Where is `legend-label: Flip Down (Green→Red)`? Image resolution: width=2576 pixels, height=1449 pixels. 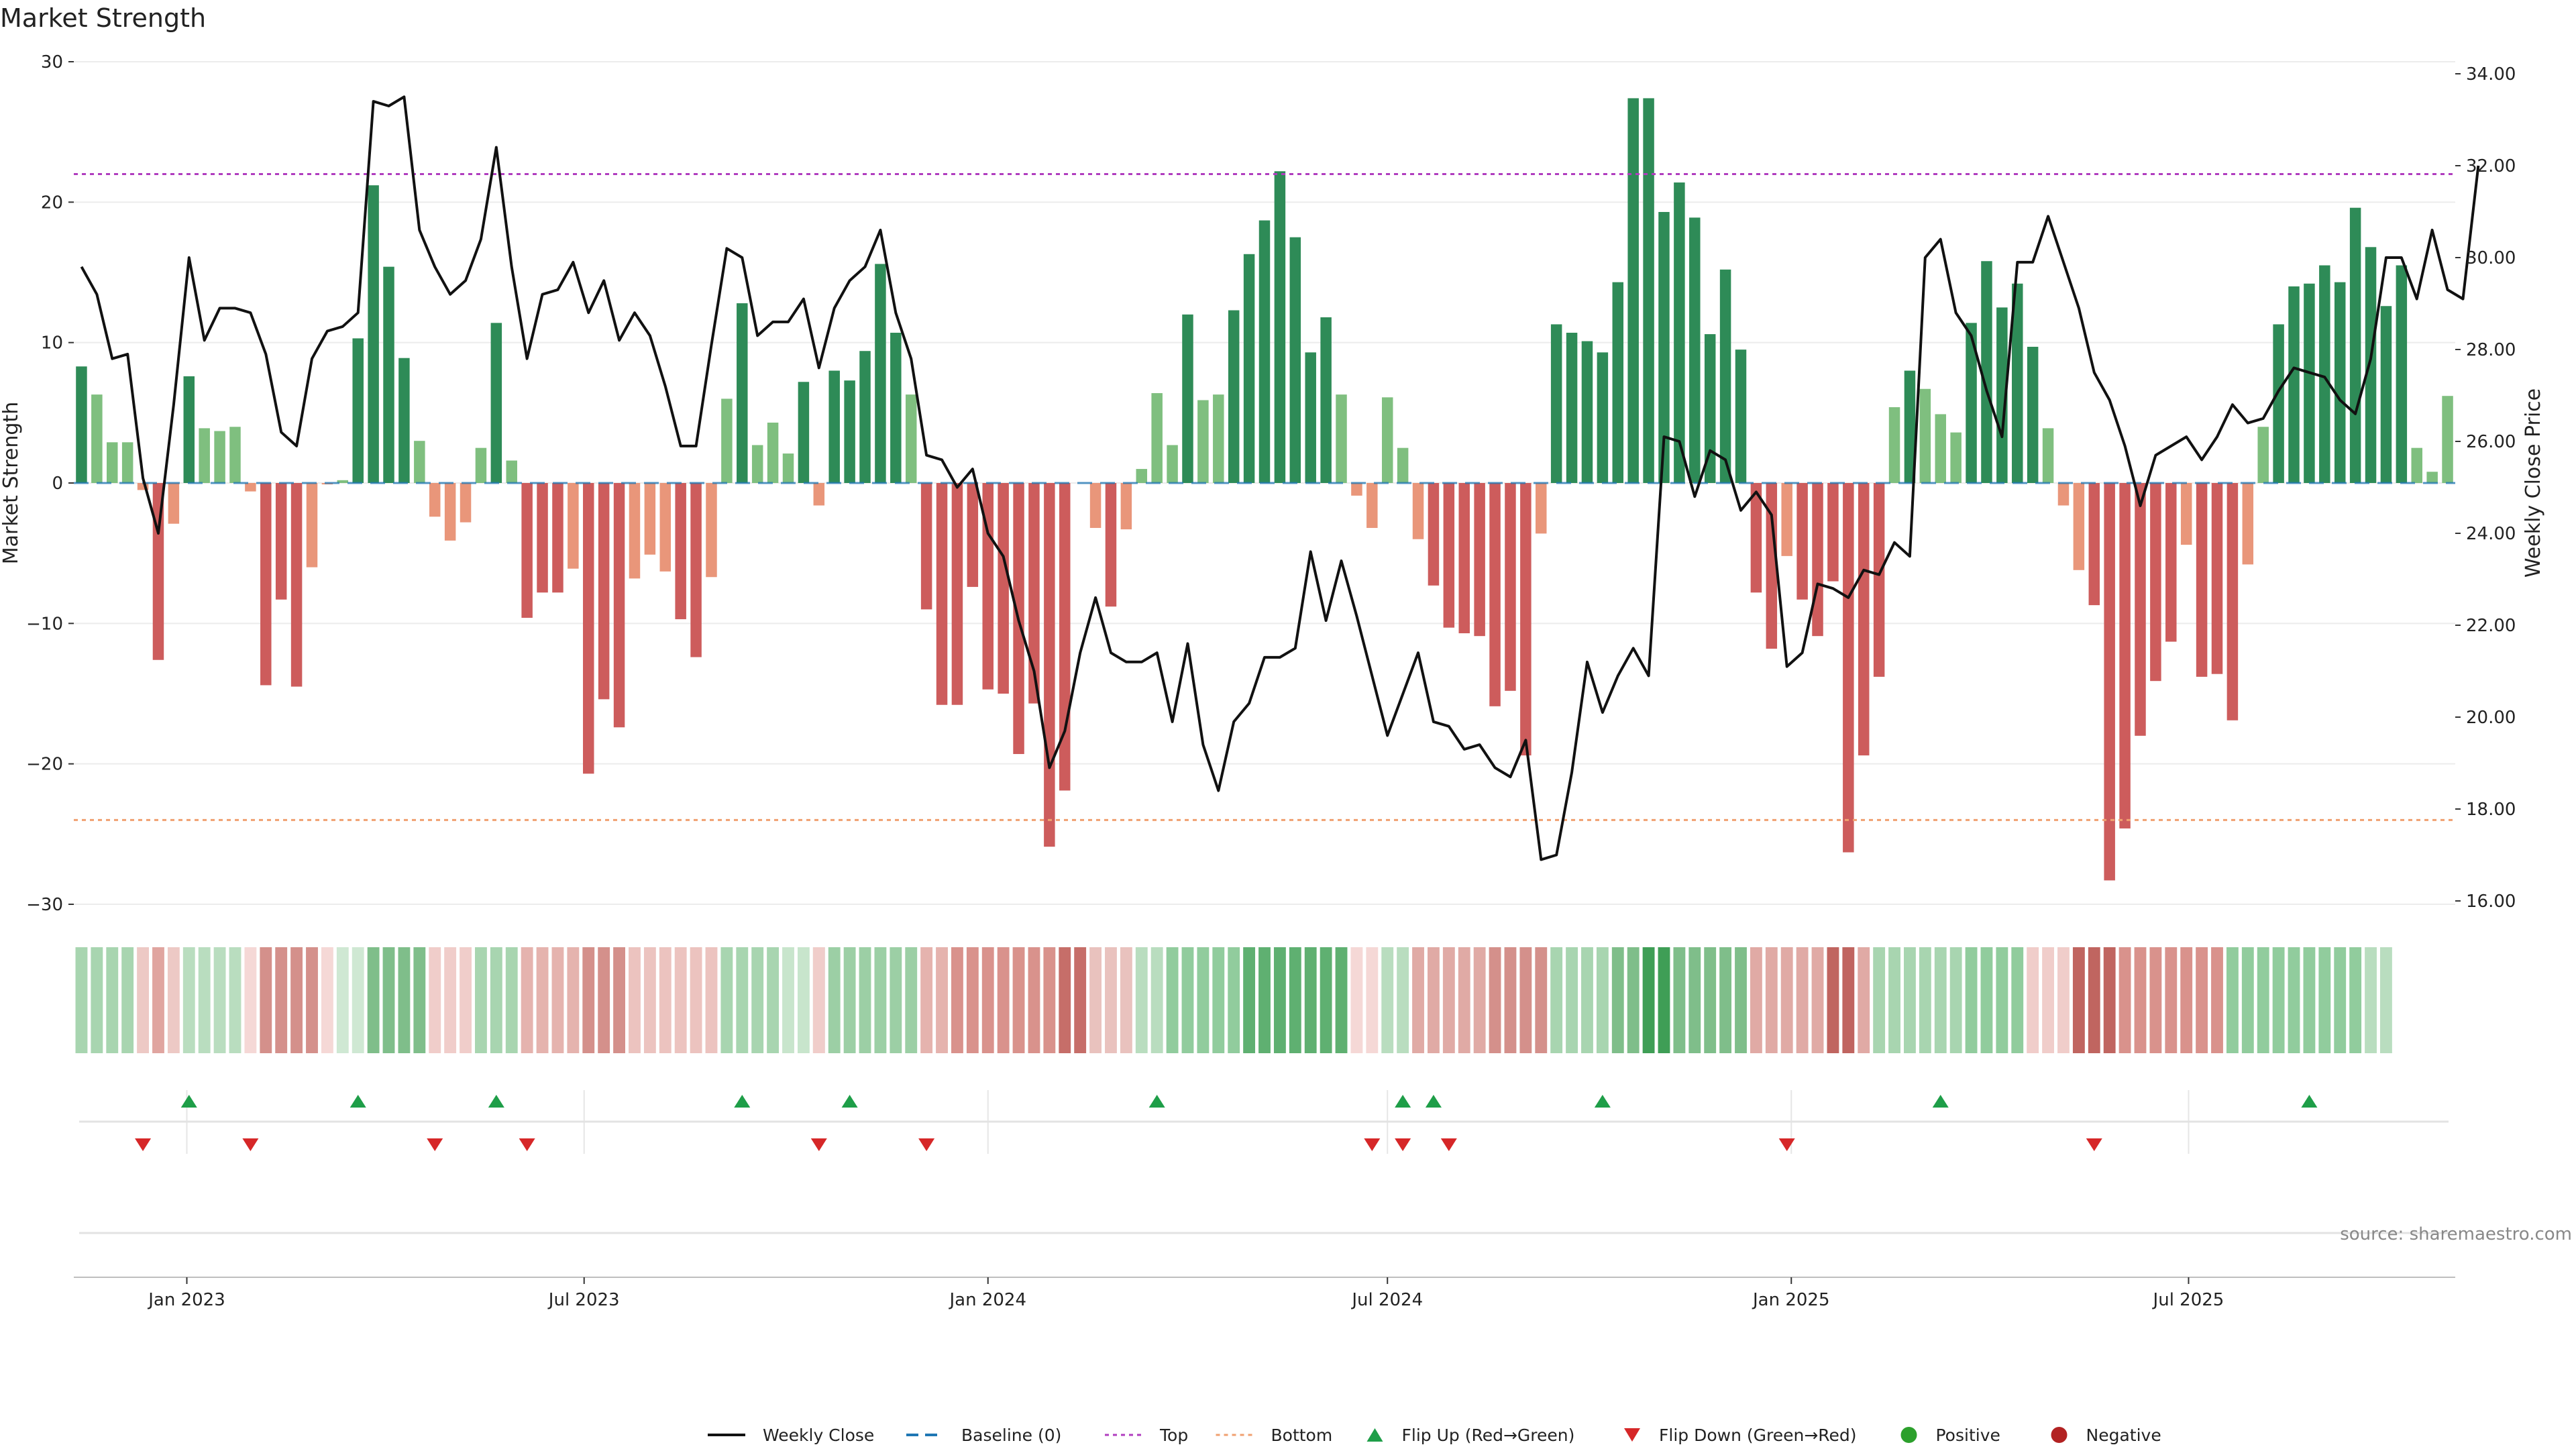 legend-label: Flip Down (Green→Red) is located at coordinates (1758, 1435).